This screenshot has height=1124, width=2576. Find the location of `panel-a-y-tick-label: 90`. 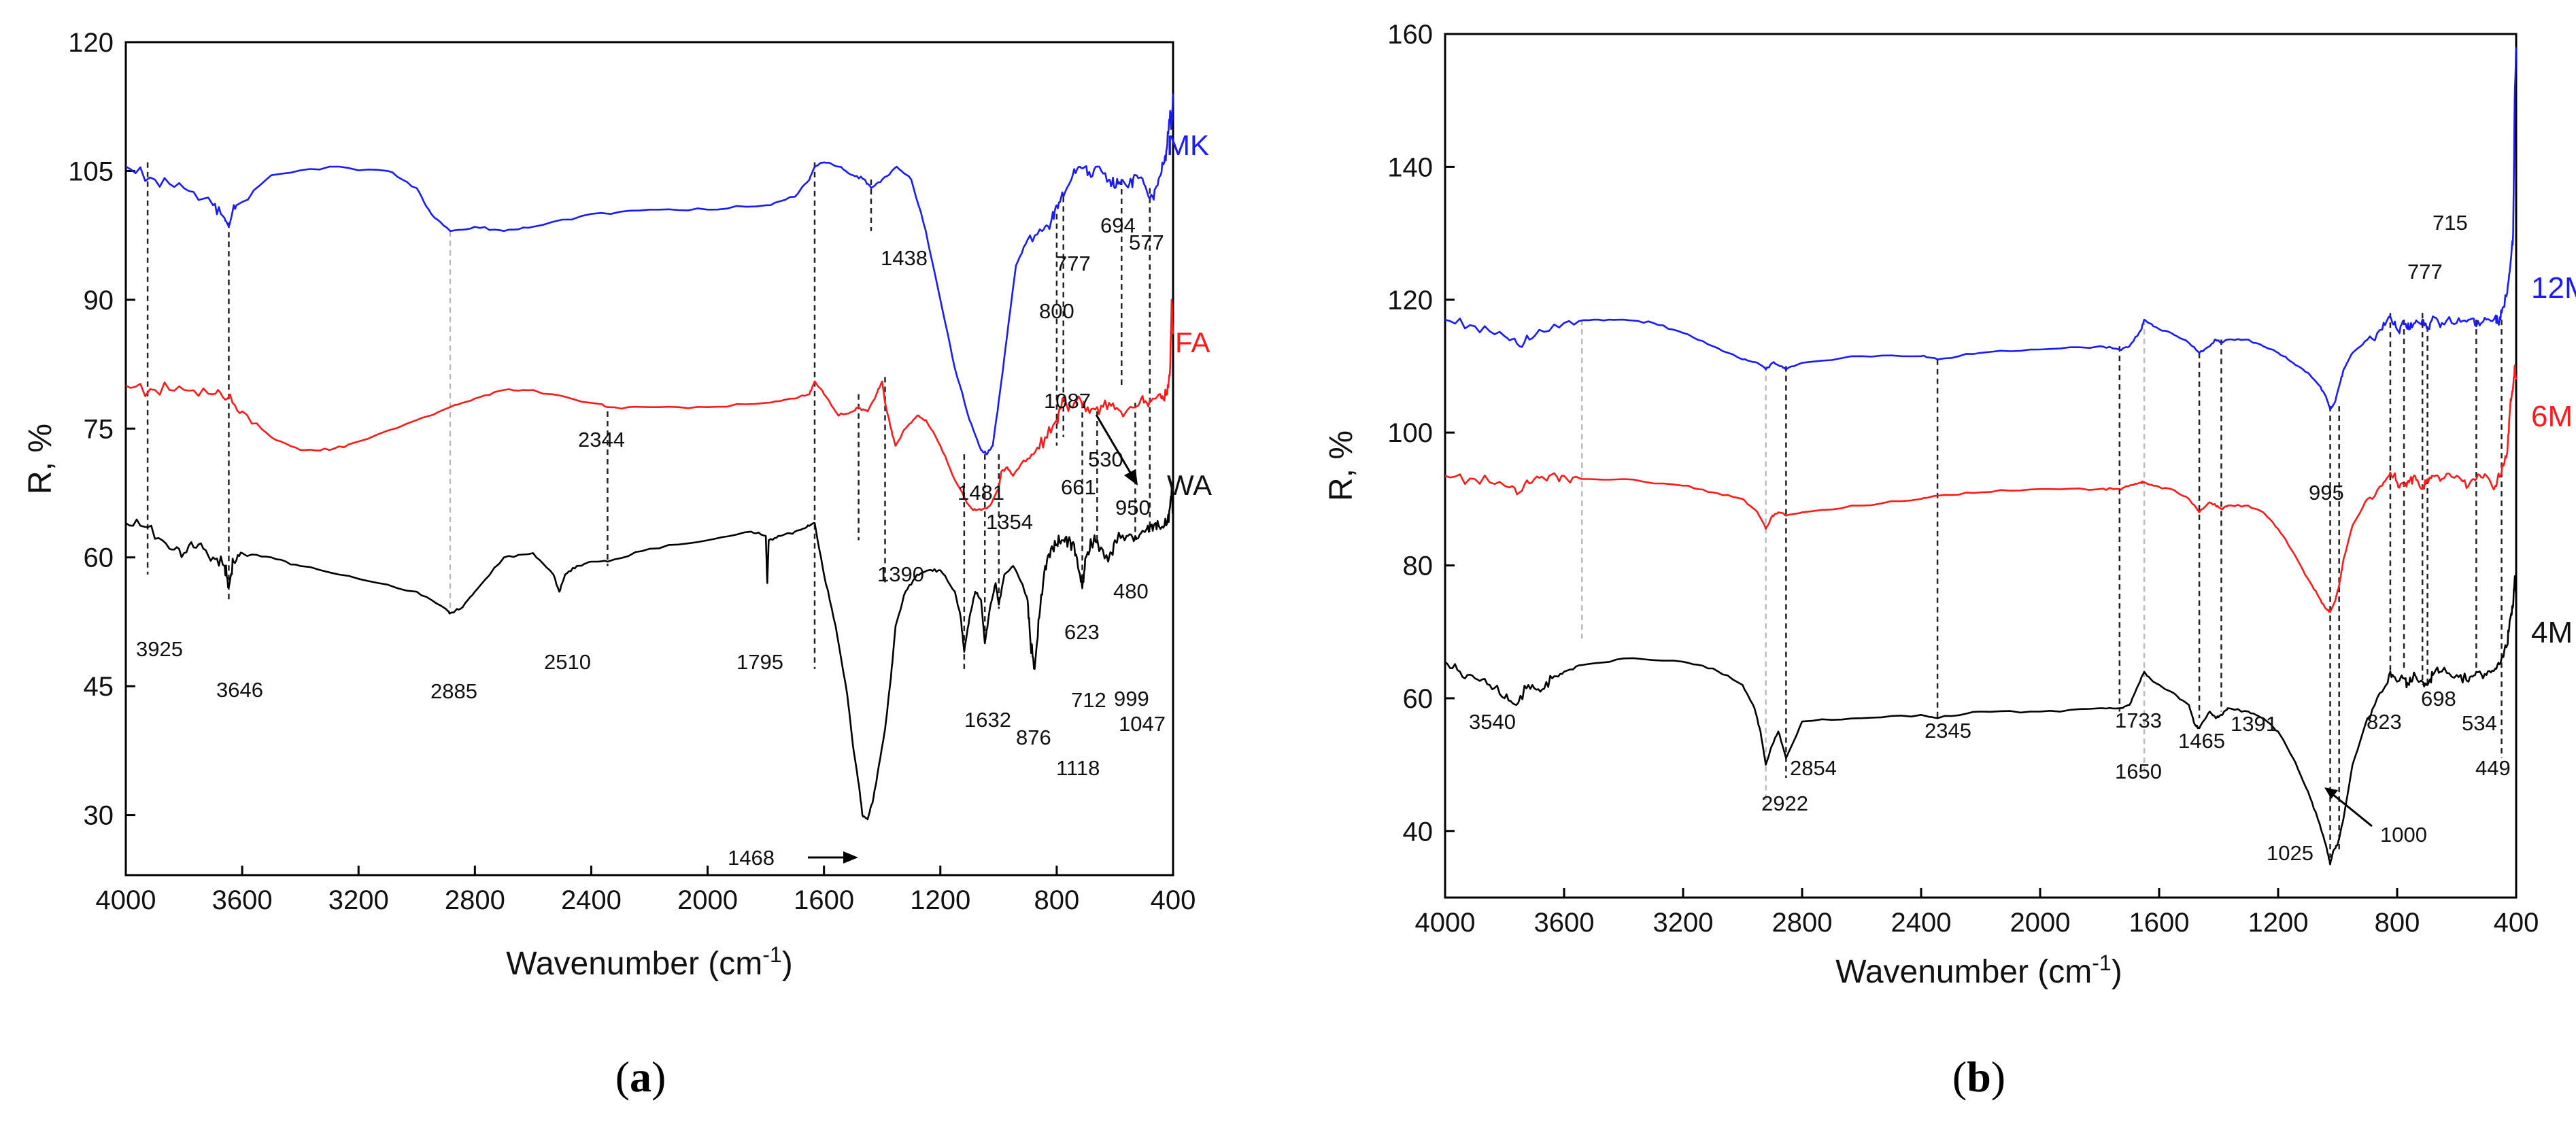

panel-a-y-tick-label: 90 is located at coordinates (99, 301).